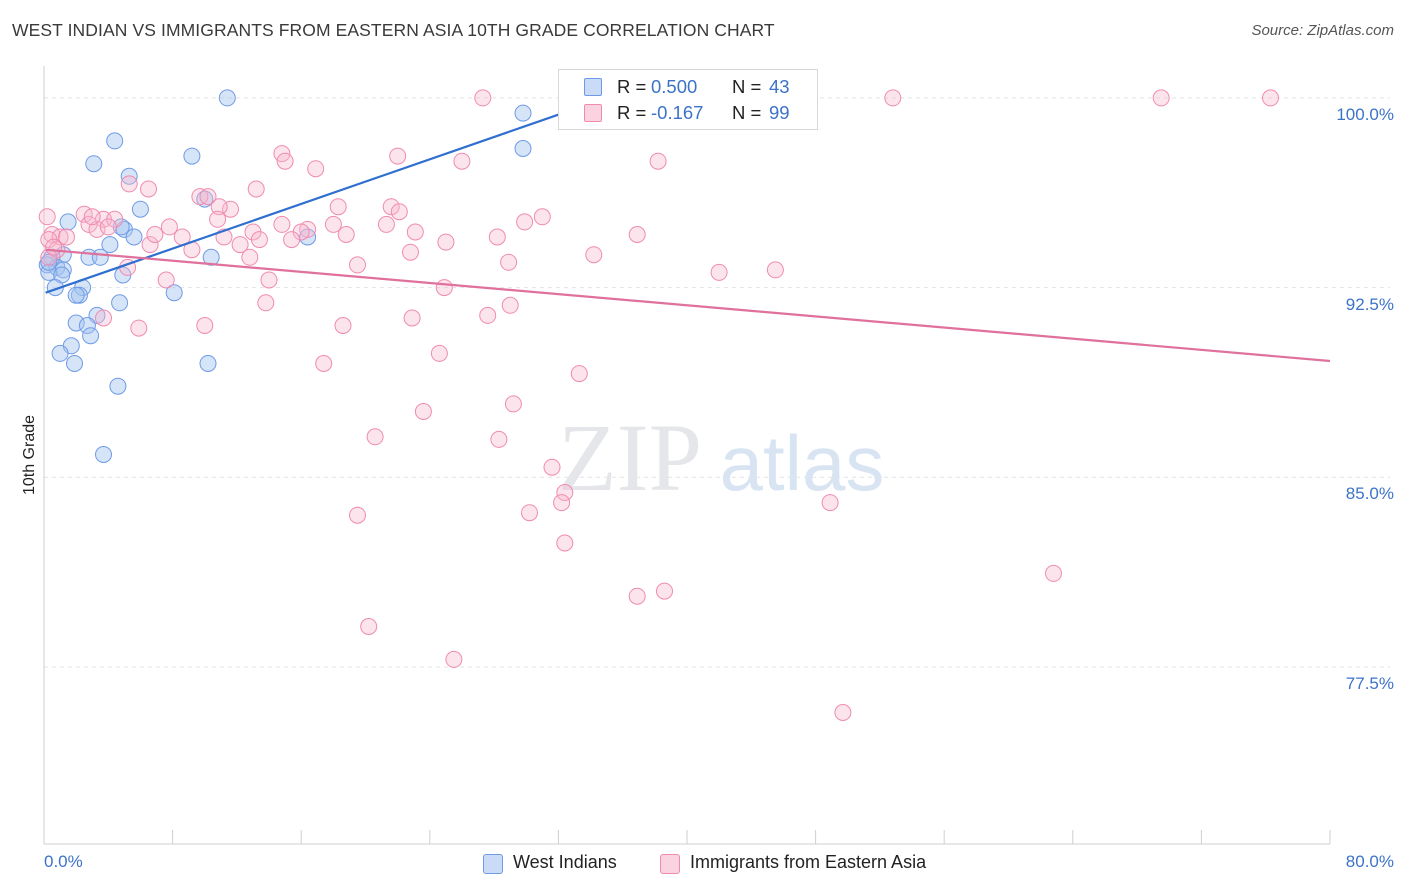 The image size is (1406, 892). What do you see at coordinates (630, 457) in the screenshot?
I see `watermark-zip: ZIP` at bounding box center [630, 457].